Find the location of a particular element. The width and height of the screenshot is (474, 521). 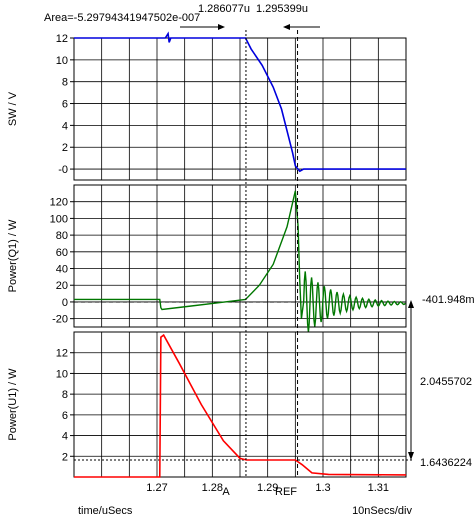

x-tick-label: 1.3 is located at coordinates (322, 488).